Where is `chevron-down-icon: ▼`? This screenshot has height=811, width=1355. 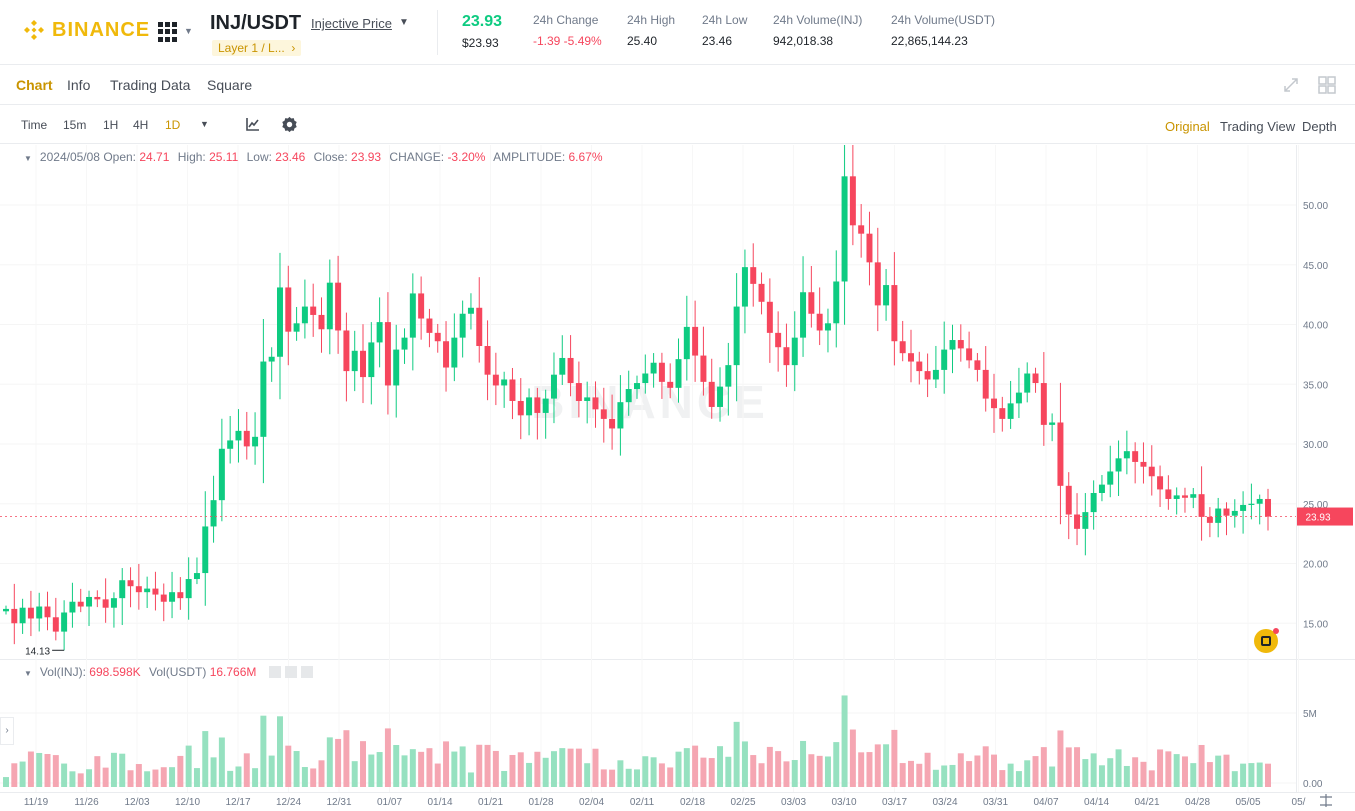 chevron-down-icon: ▼ is located at coordinates (188, 31).